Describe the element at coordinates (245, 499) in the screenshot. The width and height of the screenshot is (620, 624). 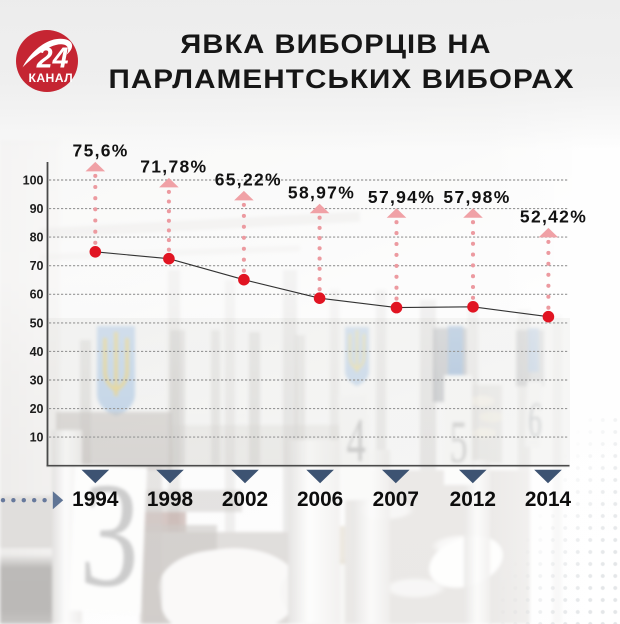
I see `svg-text: 2002` at that location.